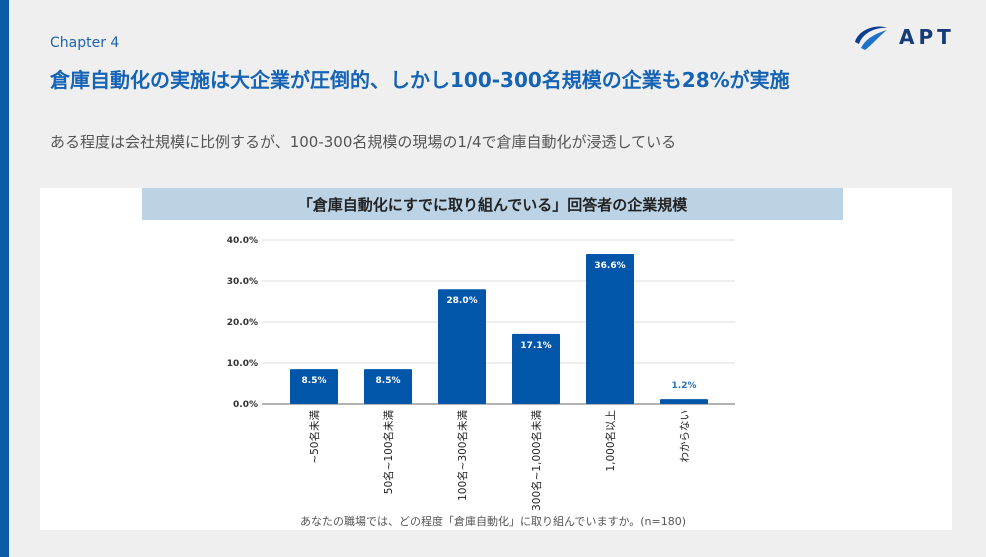 This screenshot has height=557, width=986. Describe the element at coordinates (462, 455) in the screenshot. I see `x-tick-label: 100名~300名未満` at that location.